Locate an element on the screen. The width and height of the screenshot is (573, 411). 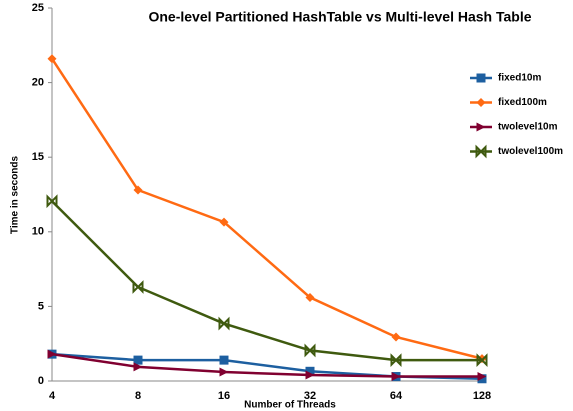
legend-label: fixed10m is located at coordinates (519, 78).